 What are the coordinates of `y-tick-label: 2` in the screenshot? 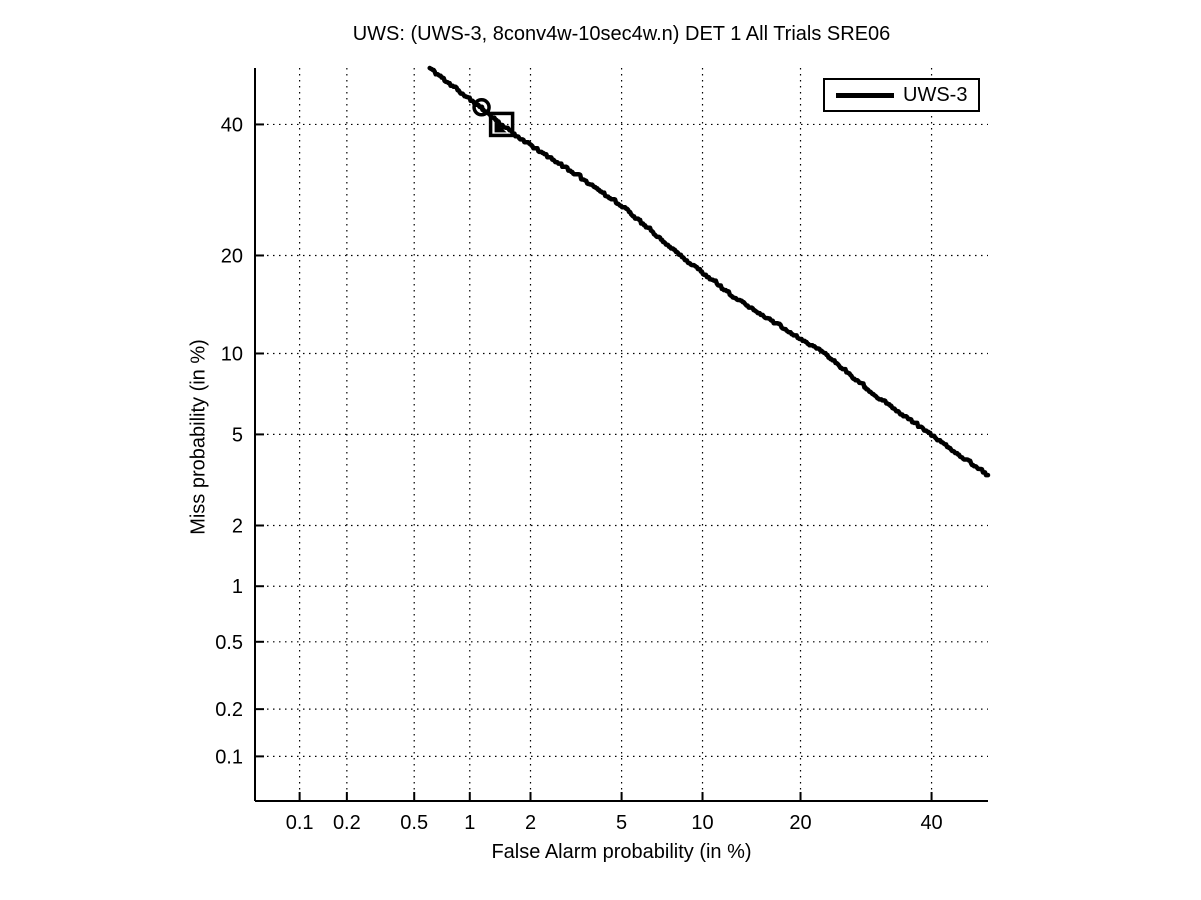 It's located at (237, 526).